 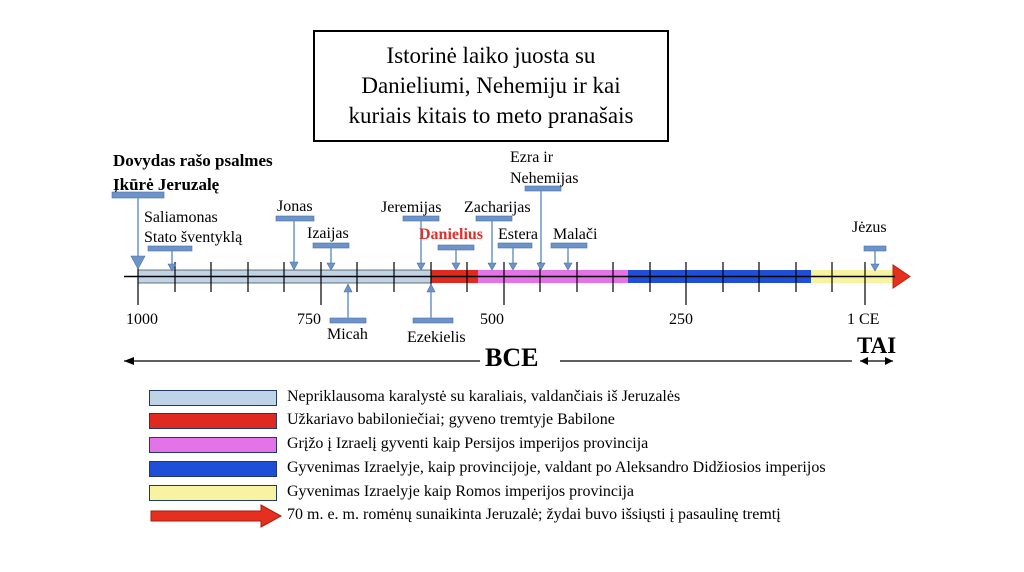 I want to click on label-zacharijas: Zacharijas, so click(x=497, y=207).